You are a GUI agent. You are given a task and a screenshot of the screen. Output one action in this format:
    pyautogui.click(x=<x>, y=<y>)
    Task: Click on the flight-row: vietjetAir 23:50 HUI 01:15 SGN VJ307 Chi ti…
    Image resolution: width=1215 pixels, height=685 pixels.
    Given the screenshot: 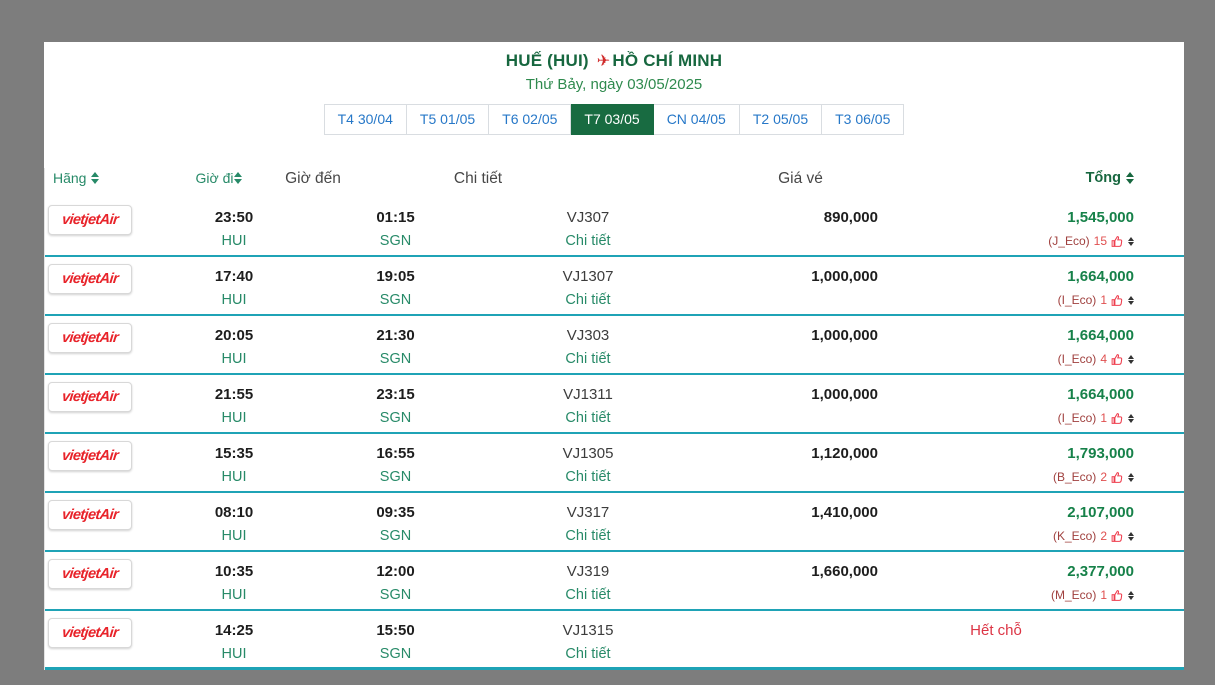 What is the action you would take?
    pyautogui.click(x=614, y=227)
    